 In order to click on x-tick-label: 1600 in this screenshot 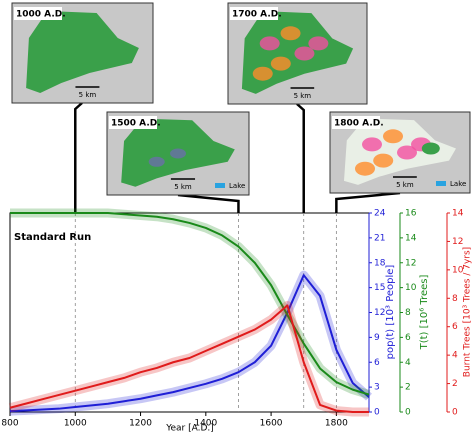, I will do `click(271, 424)`.